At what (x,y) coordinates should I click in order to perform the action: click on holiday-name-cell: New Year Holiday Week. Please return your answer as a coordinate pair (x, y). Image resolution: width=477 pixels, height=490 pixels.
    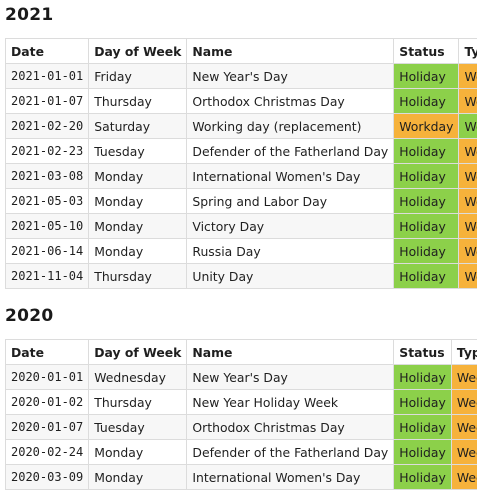
    Looking at the image, I should click on (290, 402).